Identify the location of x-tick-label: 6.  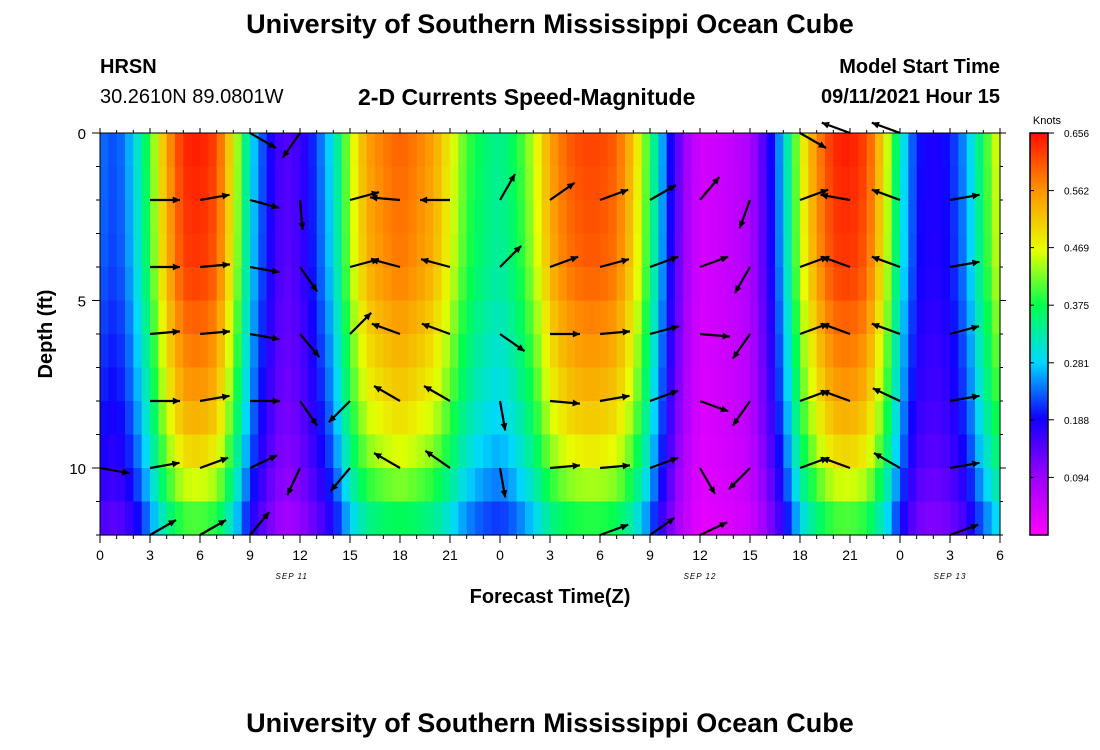
(1000, 555).